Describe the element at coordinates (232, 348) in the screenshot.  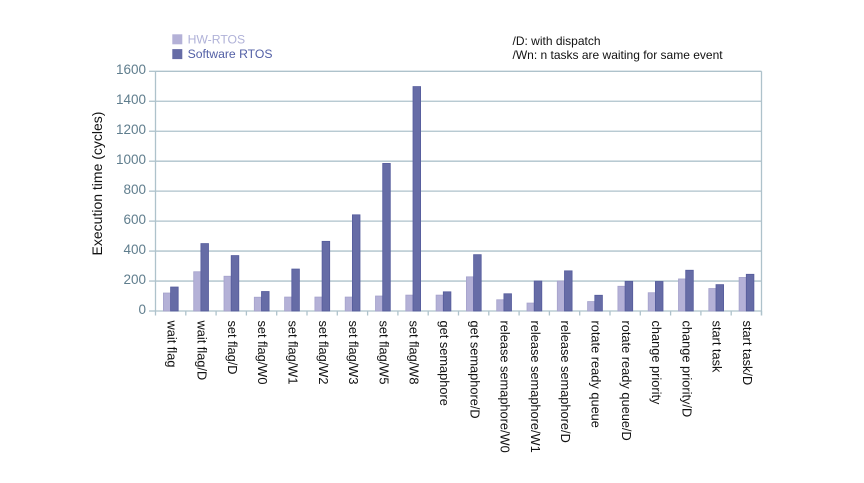
I see `svg-text: set flag/D` at that location.